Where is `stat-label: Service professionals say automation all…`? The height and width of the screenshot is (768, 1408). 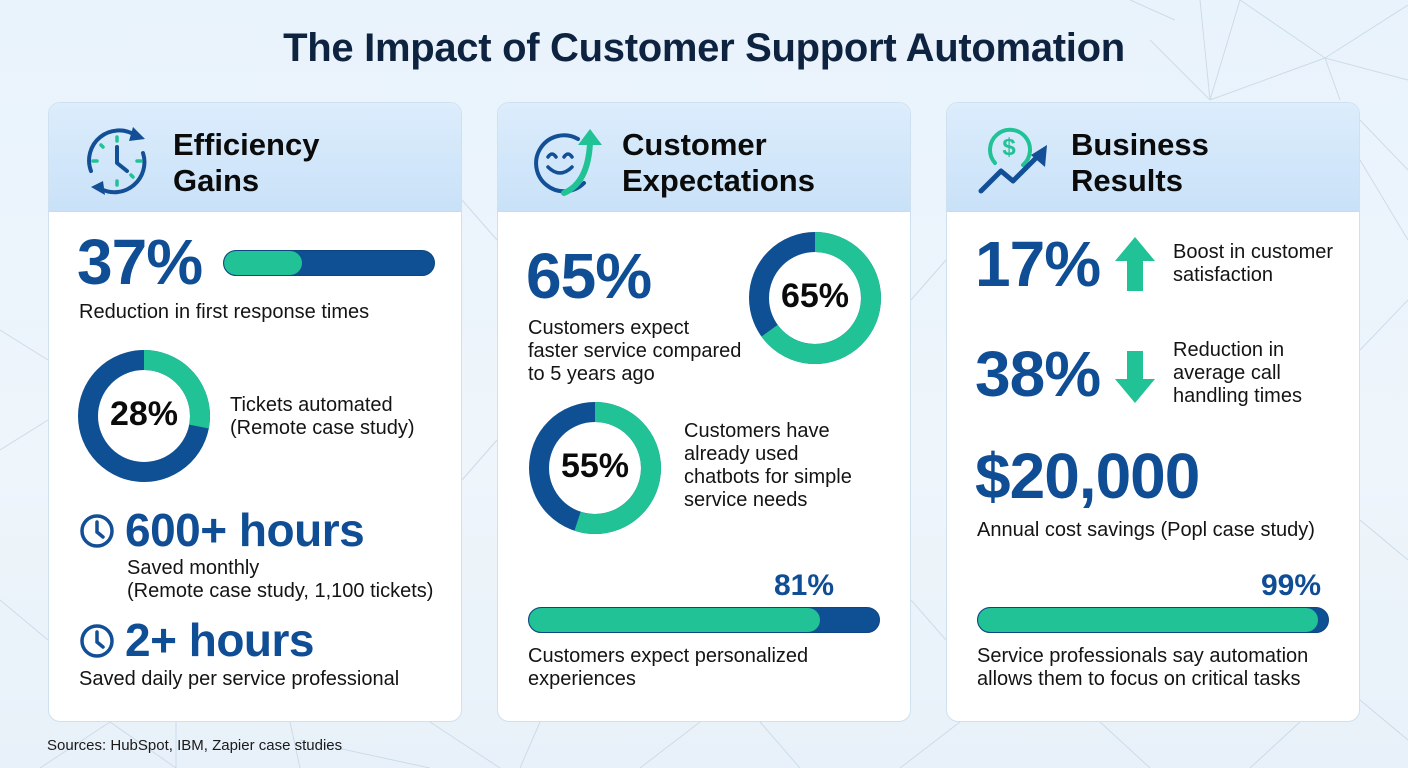
stat-label: Service professionals say automation all… is located at coordinates (1142, 668).